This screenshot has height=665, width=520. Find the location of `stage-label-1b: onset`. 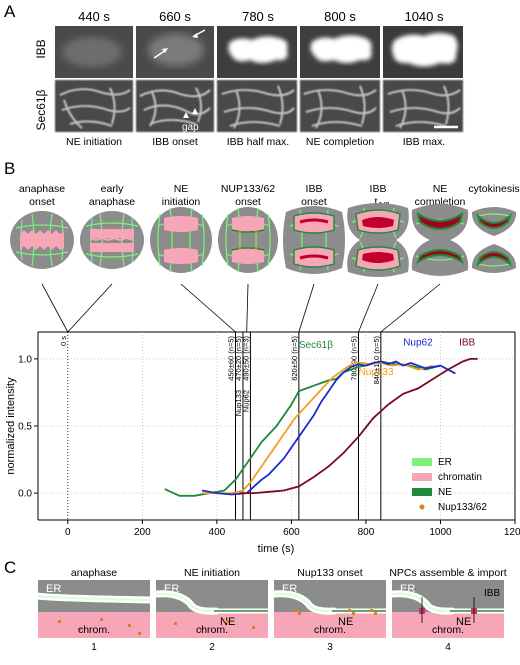

stage-label-1b: onset is located at coordinates (42, 202).